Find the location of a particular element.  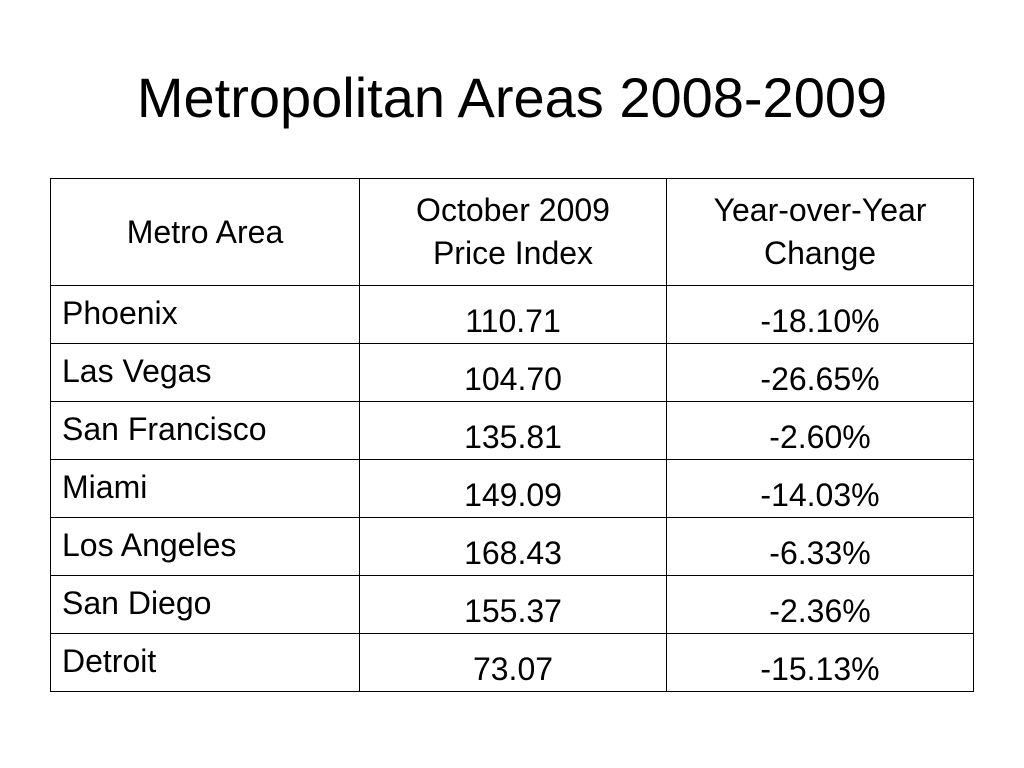

price-index-cell: 73.07 is located at coordinates (513, 662).